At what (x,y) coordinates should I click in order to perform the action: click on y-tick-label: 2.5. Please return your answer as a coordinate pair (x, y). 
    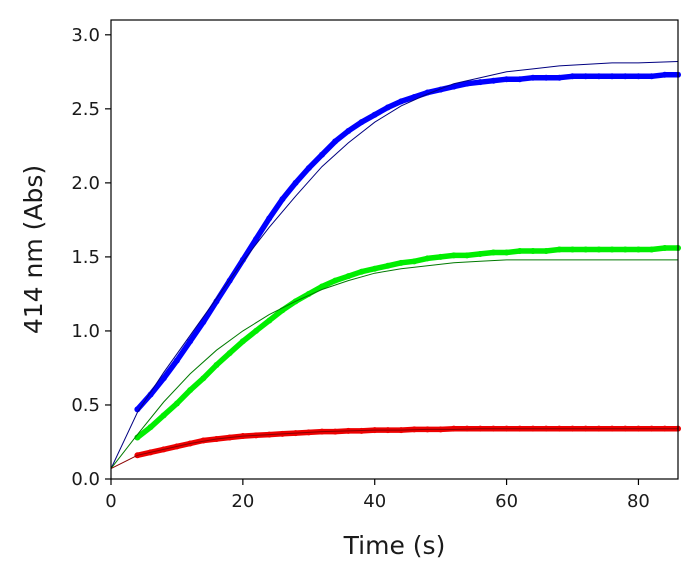
    Looking at the image, I should click on (85, 109).